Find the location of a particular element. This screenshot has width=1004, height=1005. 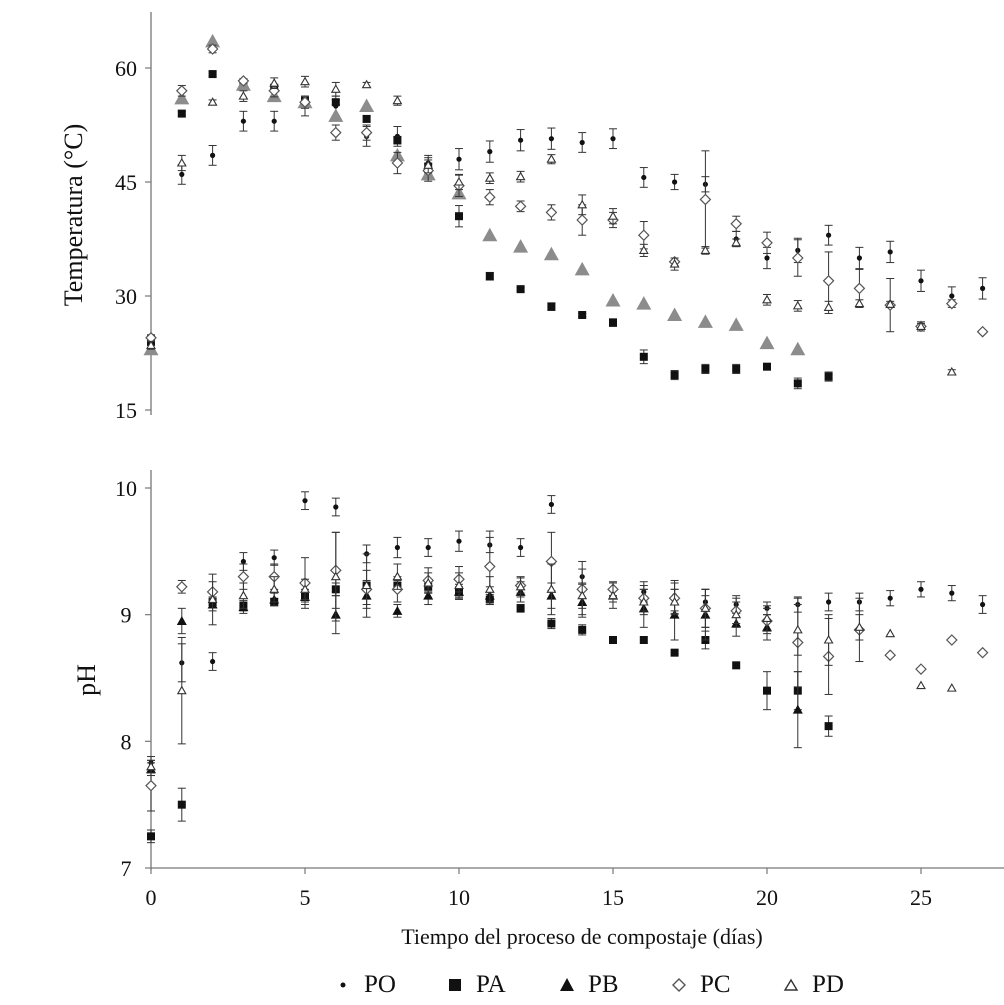

legend-marker-po is located at coordinates (343, 985).